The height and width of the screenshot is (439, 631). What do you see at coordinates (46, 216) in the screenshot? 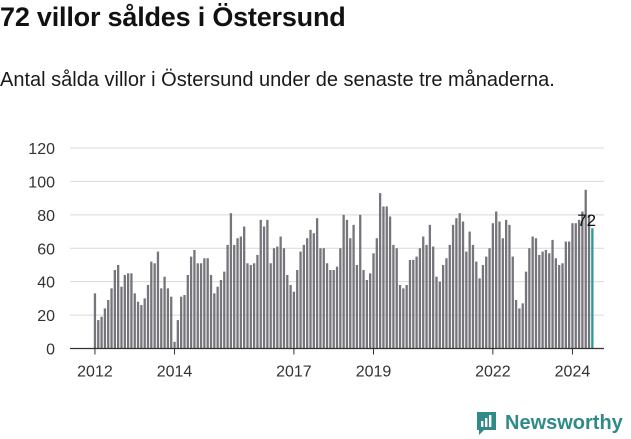
I see `y-tick-label: 80` at bounding box center [46, 216].